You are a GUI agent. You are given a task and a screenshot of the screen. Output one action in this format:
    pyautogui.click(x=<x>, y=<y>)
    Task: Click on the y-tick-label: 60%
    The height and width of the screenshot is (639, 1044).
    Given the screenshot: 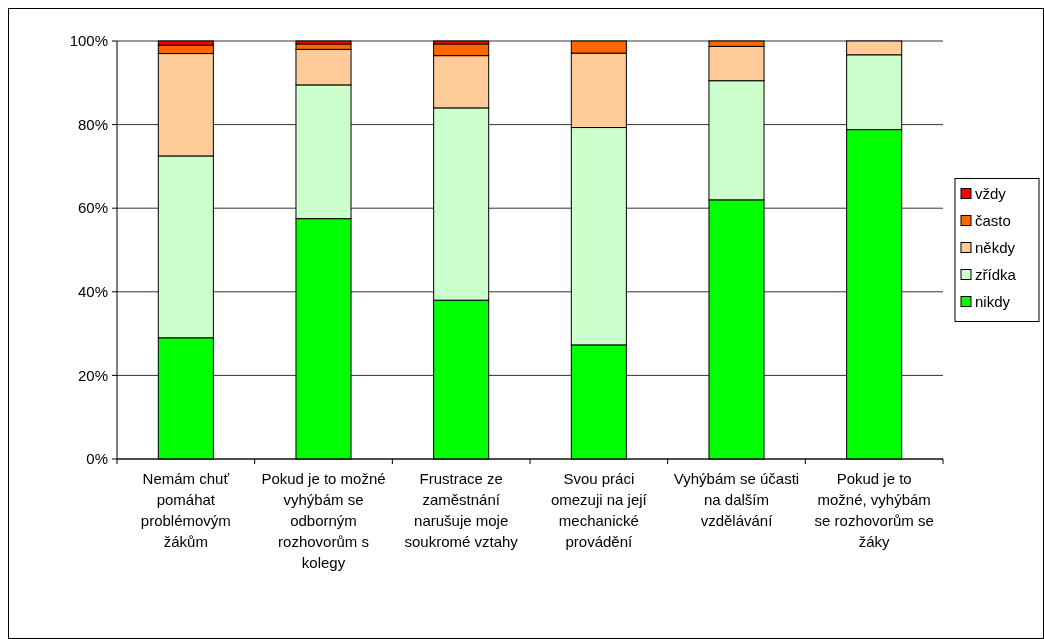 What is the action you would take?
    pyautogui.click(x=92, y=208)
    